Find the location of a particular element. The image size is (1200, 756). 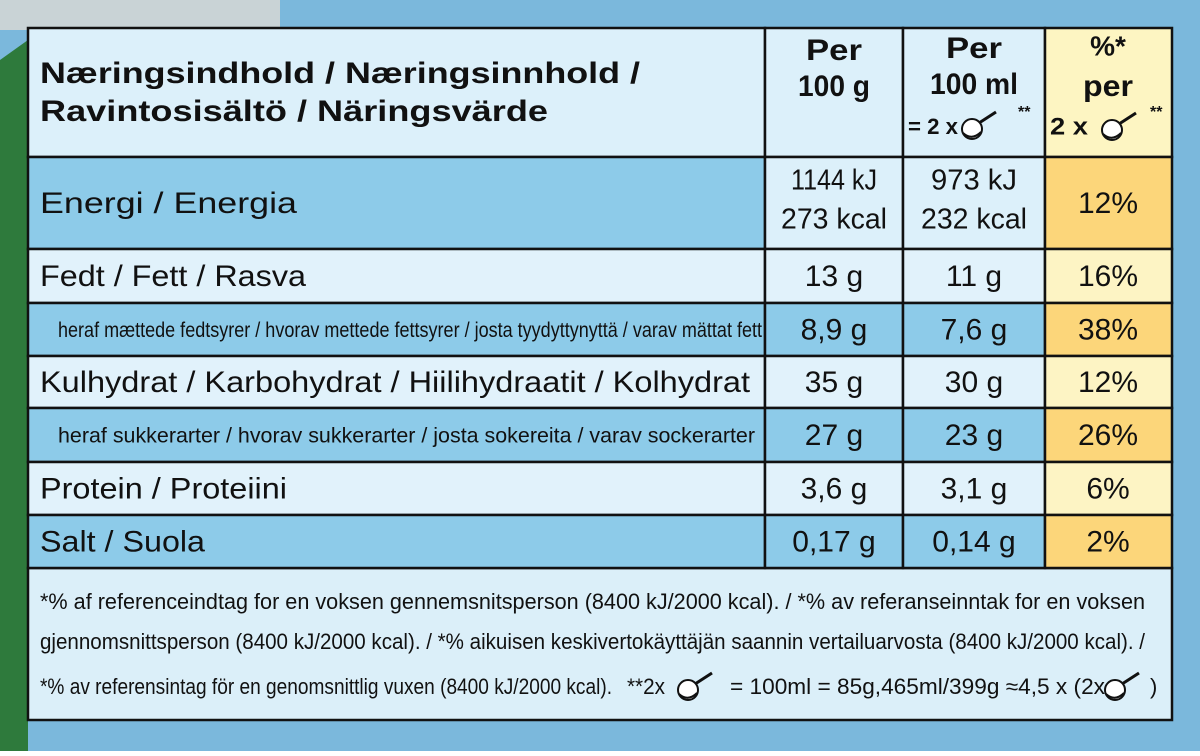

header-label: Næringsindhold / Næringsinnhold / is located at coordinates (340, 73).